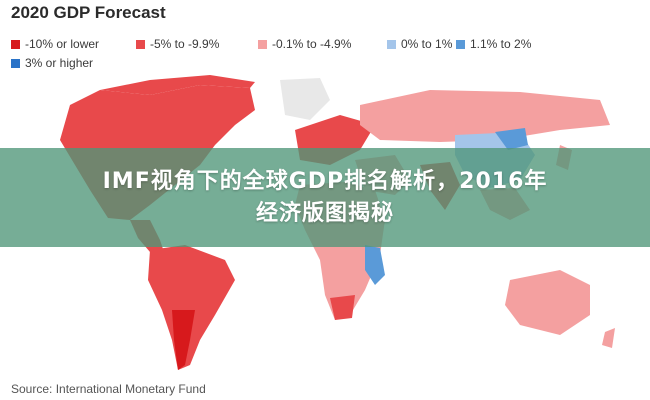  Describe the element at coordinates (305, 99) in the screenshot. I see `map-region-greenland` at that location.